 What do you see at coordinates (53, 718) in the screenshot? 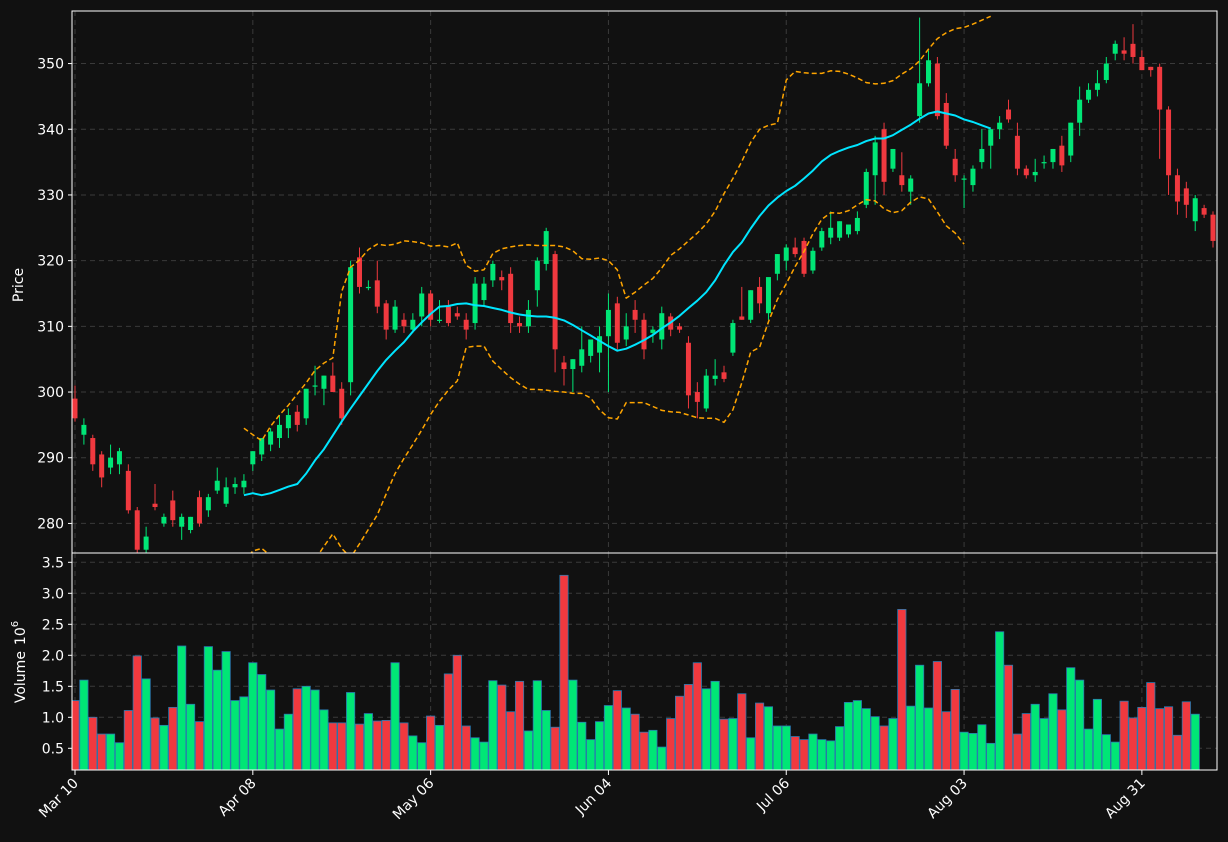
I see `volume-tick-label: 1.0` at bounding box center [53, 718].